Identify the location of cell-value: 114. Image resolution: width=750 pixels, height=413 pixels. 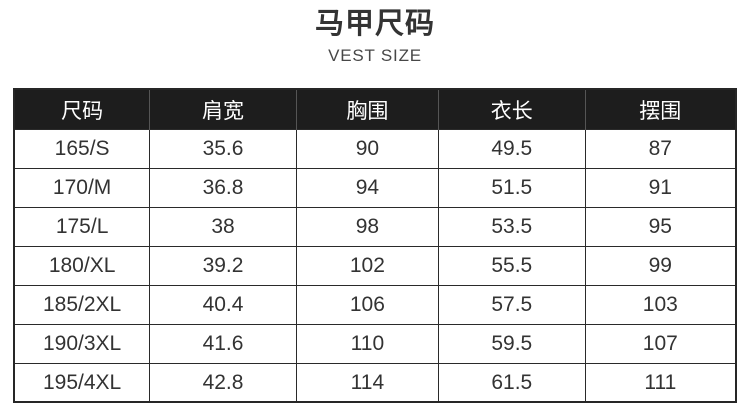
(367, 382).